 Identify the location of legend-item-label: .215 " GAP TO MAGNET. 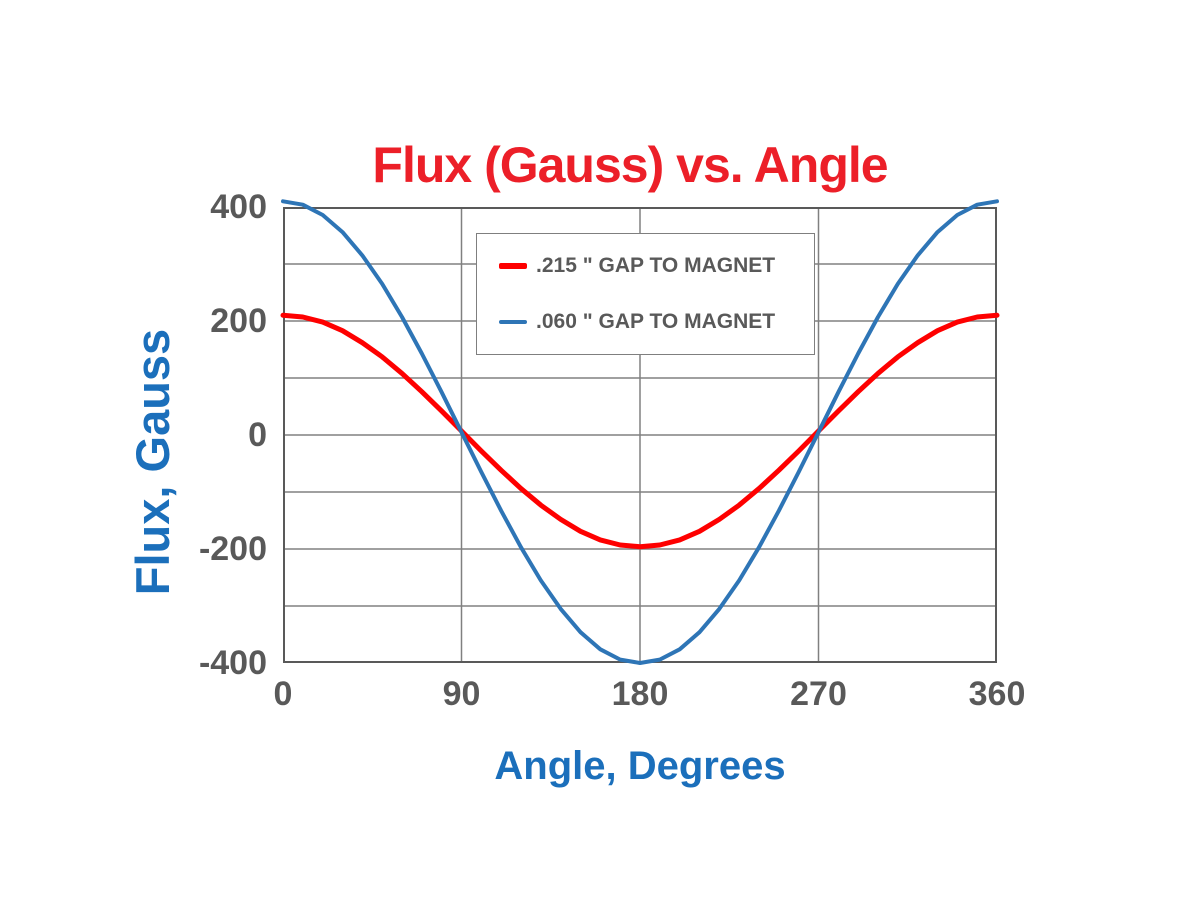
(656, 265).